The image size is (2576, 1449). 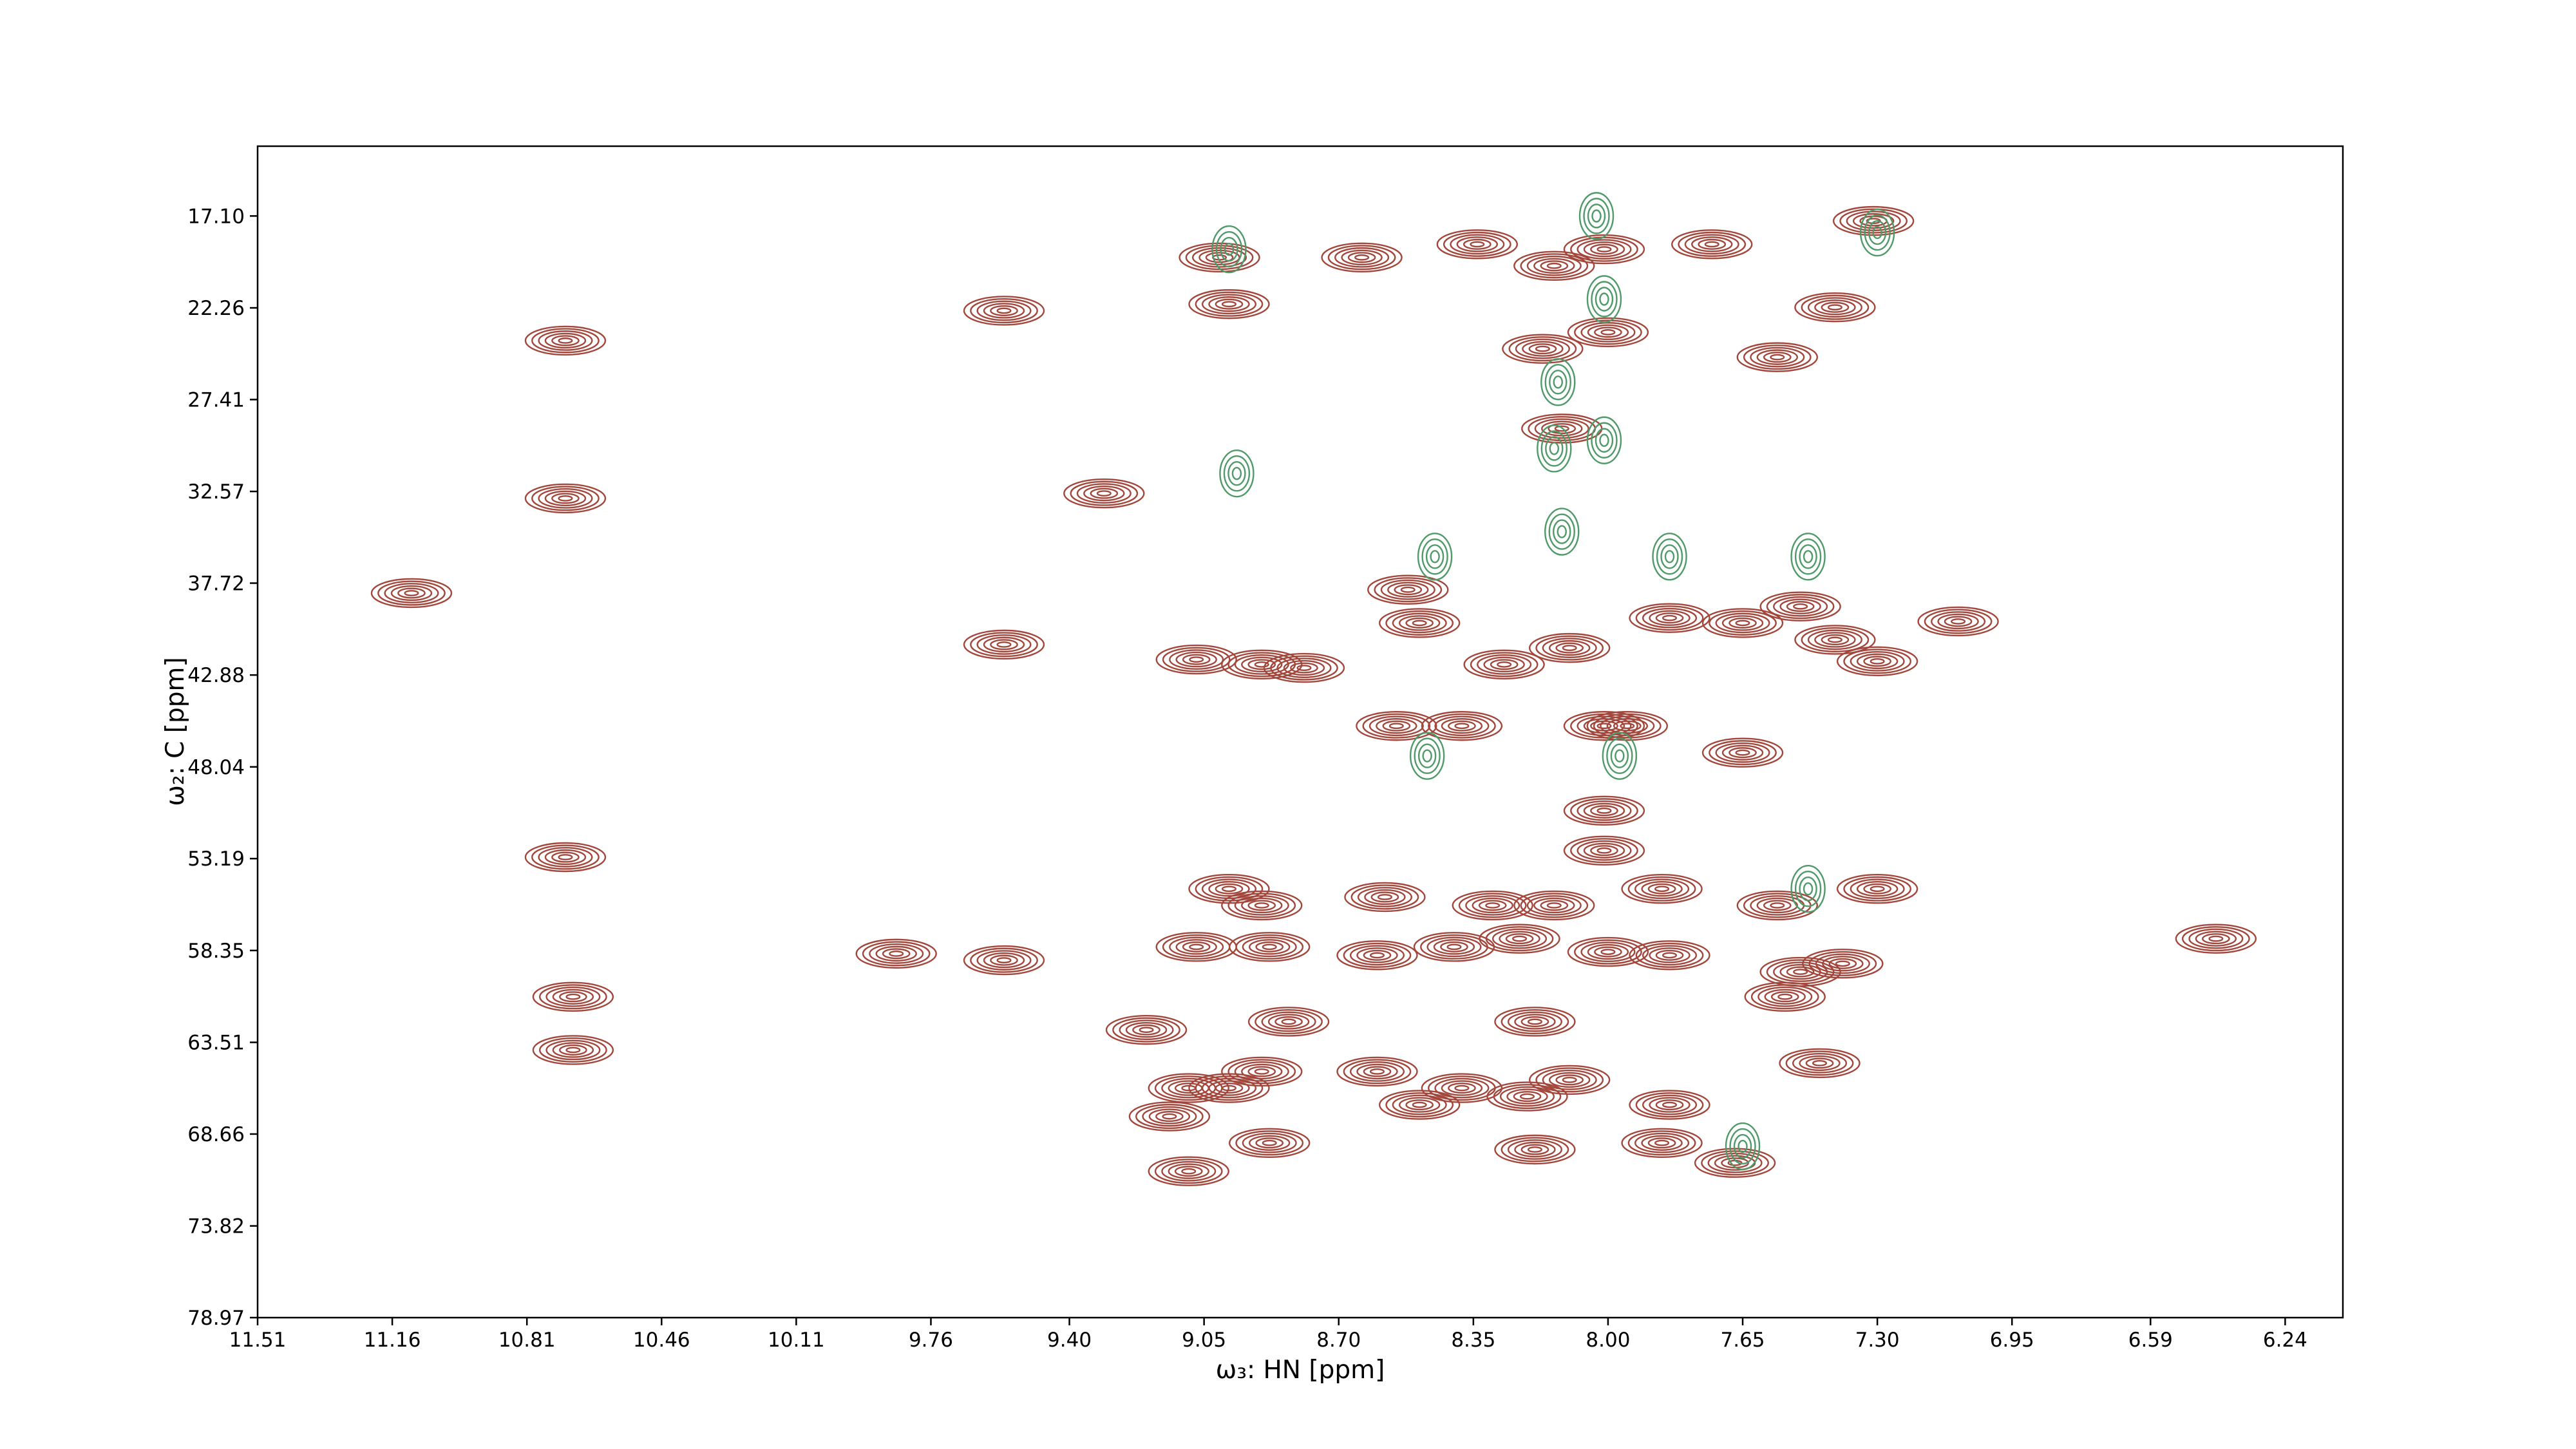 What do you see at coordinates (931, 1341) in the screenshot?
I see `x-tick-label: 9.76` at bounding box center [931, 1341].